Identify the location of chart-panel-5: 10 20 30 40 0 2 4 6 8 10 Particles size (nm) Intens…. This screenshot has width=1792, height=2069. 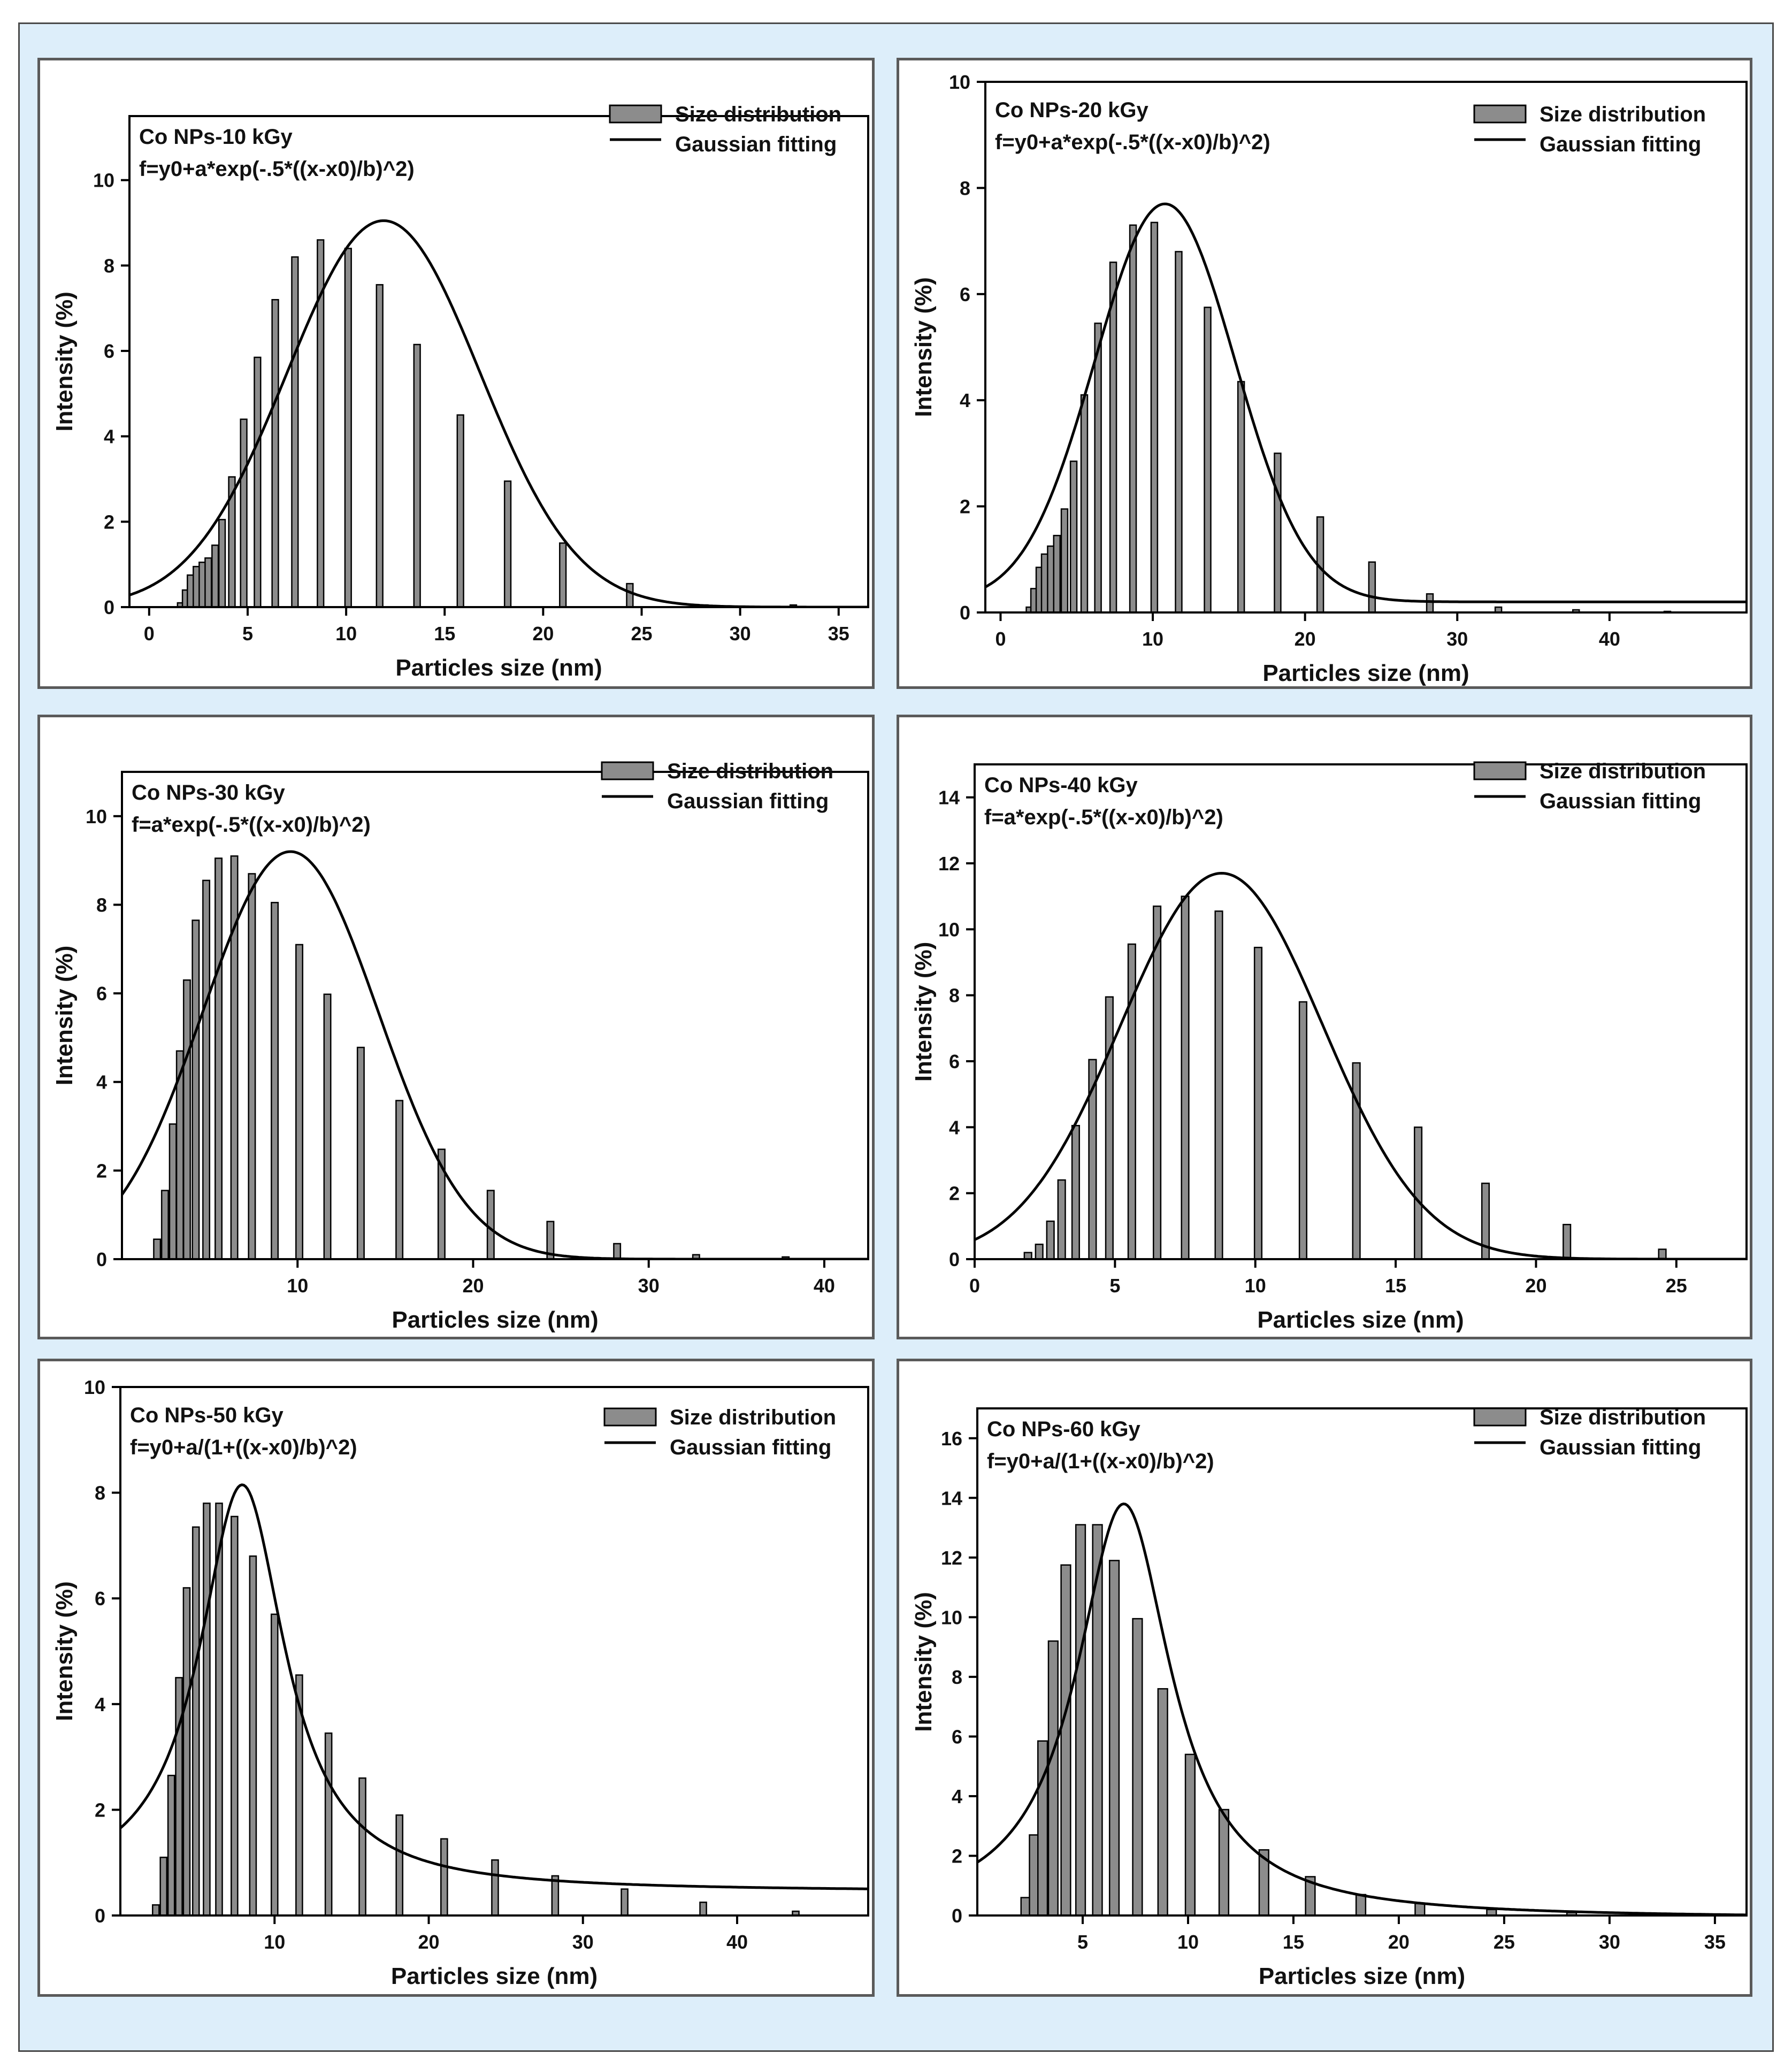
(456, 1678).